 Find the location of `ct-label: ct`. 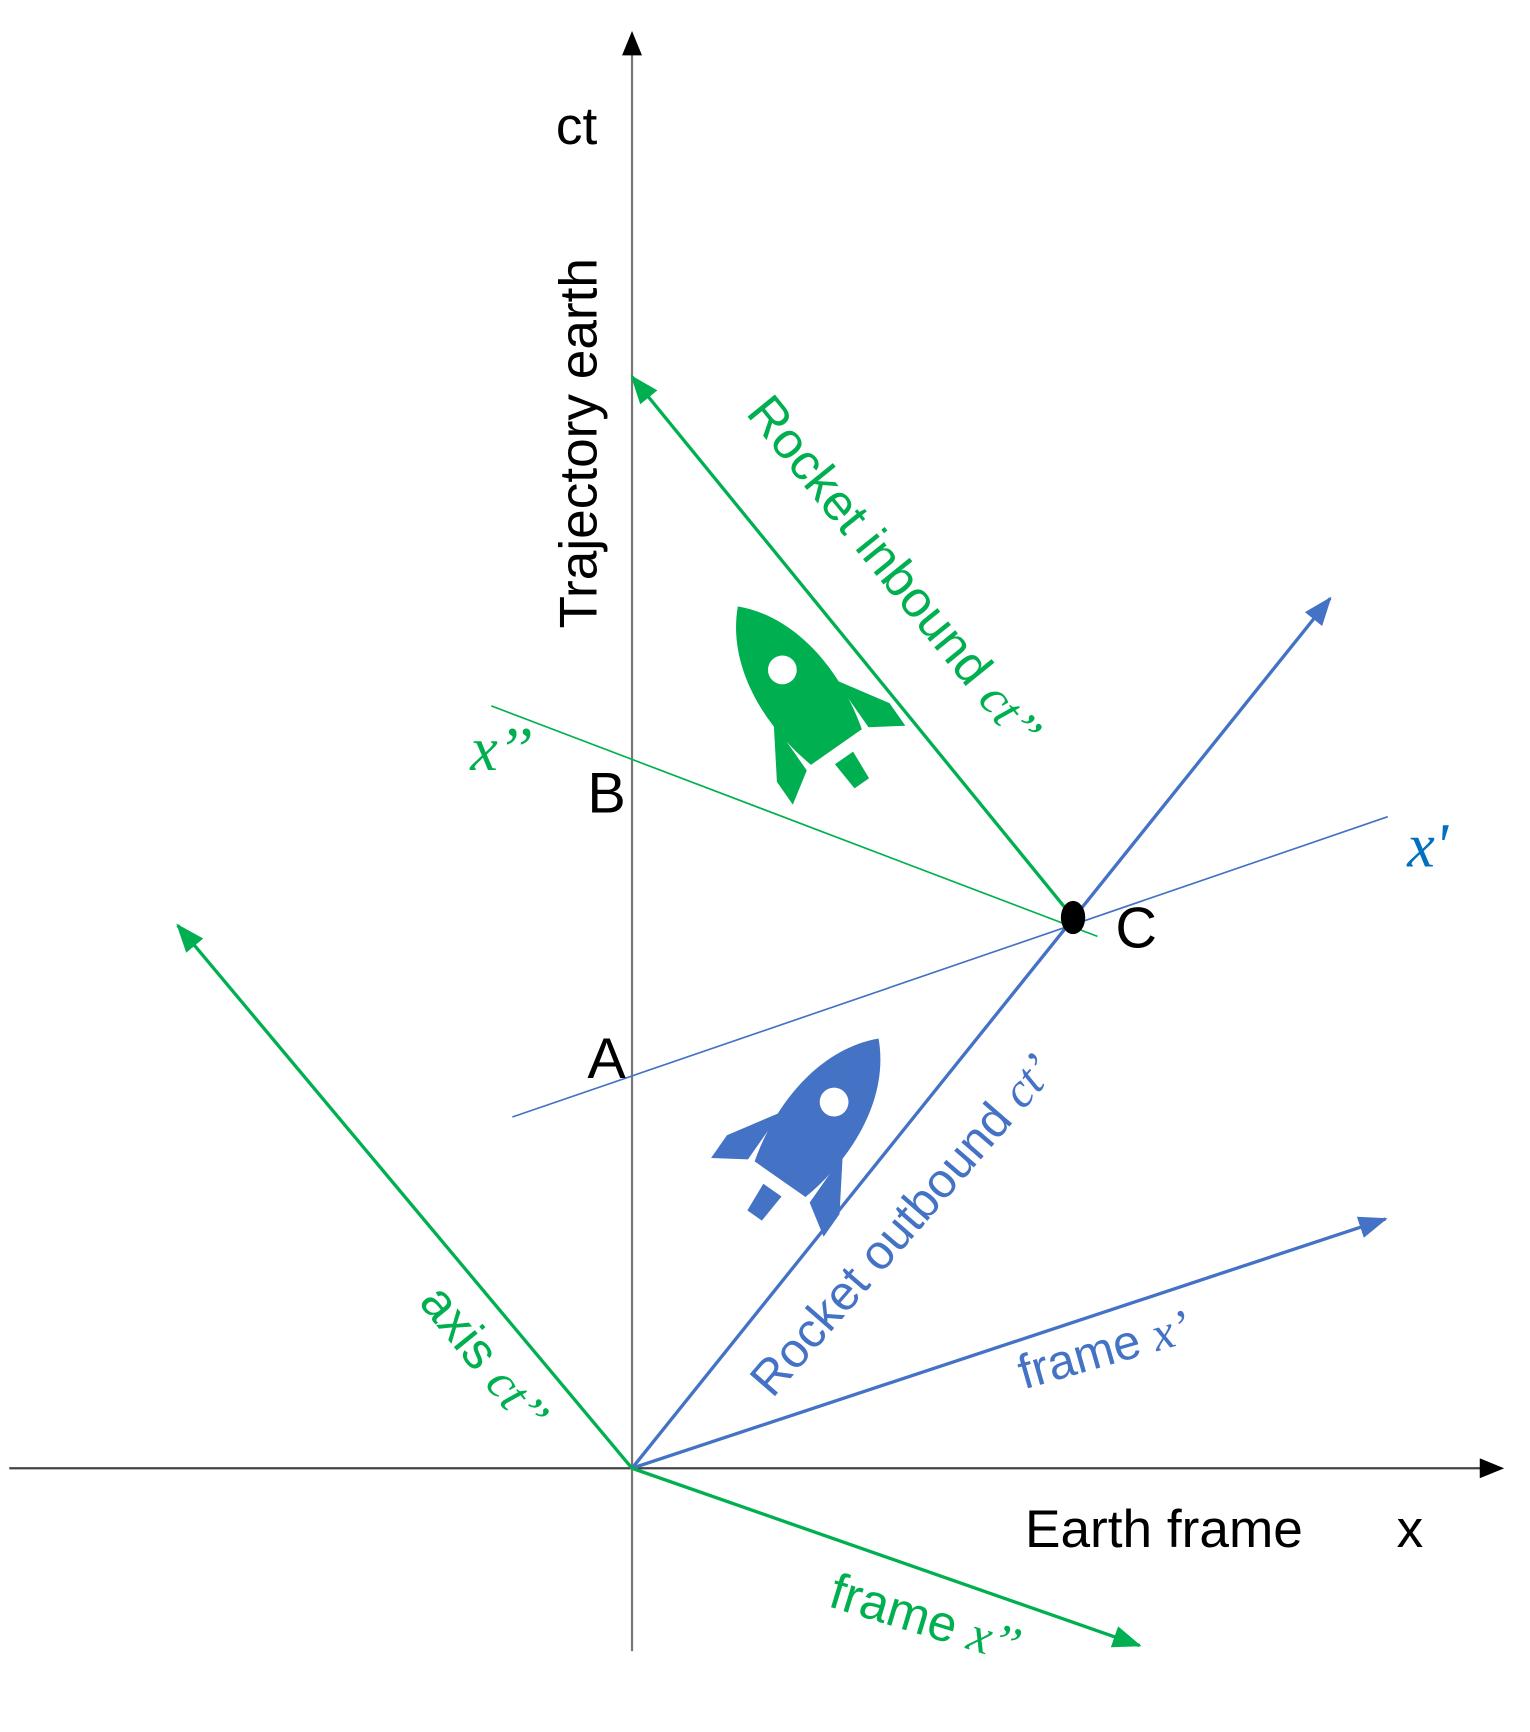

ct-label: ct is located at coordinates (577, 126).